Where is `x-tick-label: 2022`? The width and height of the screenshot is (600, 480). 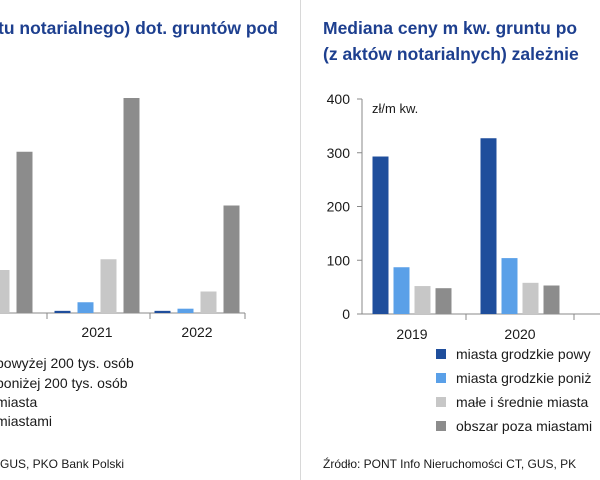 x-tick-label: 2022 is located at coordinates (196, 332).